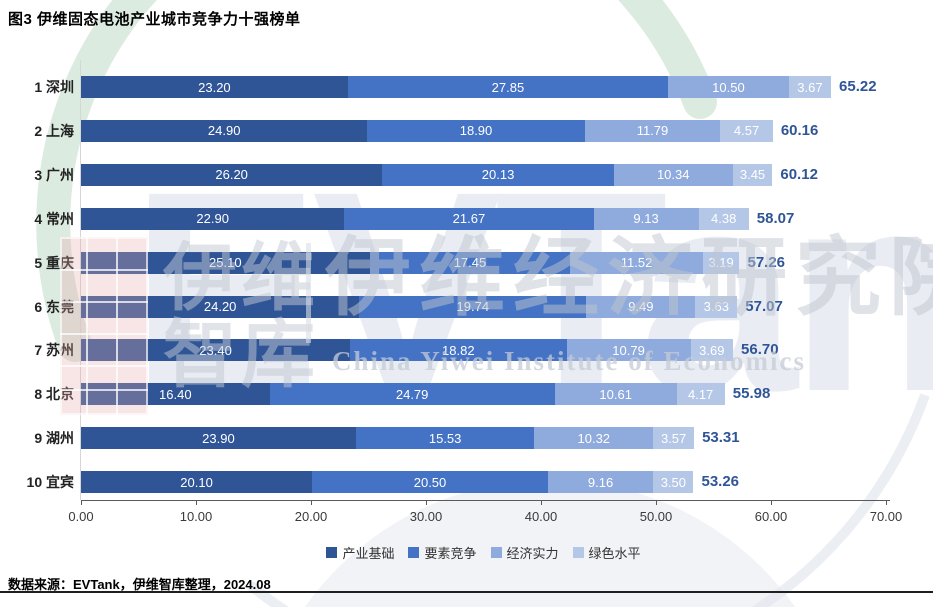  Describe the element at coordinates (886, 516) in the screenshot. I see `x-axis-tick-label: 70.00` at that location.